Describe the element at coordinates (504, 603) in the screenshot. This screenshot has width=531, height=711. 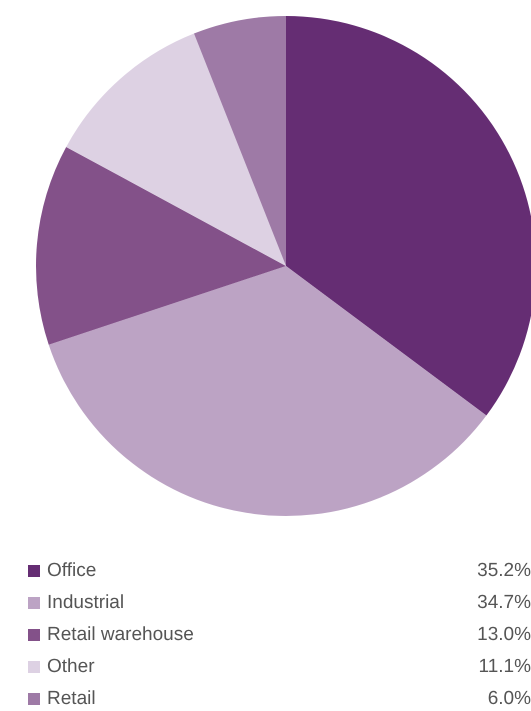
I see `data-label: 34.7%` at that location.